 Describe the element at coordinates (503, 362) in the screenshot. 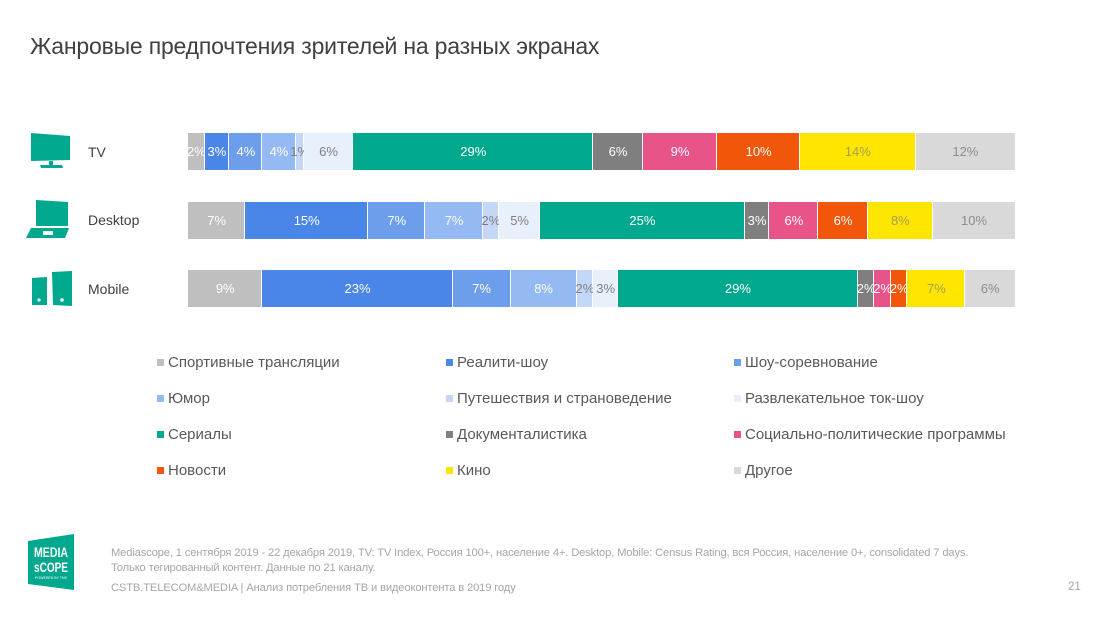

I see `legend-label: Реалити-шоу` at that location.